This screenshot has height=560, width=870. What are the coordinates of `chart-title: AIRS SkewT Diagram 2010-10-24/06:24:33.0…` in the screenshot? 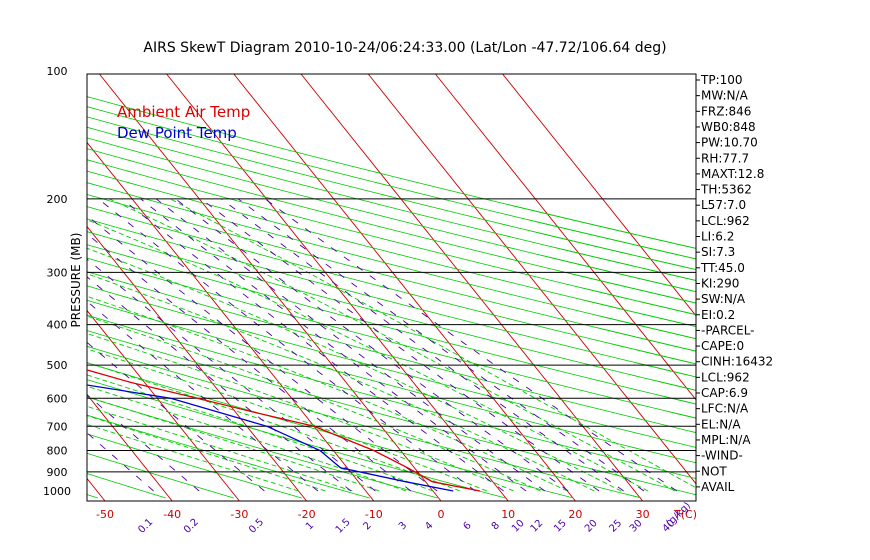 It's located at (404, 48).